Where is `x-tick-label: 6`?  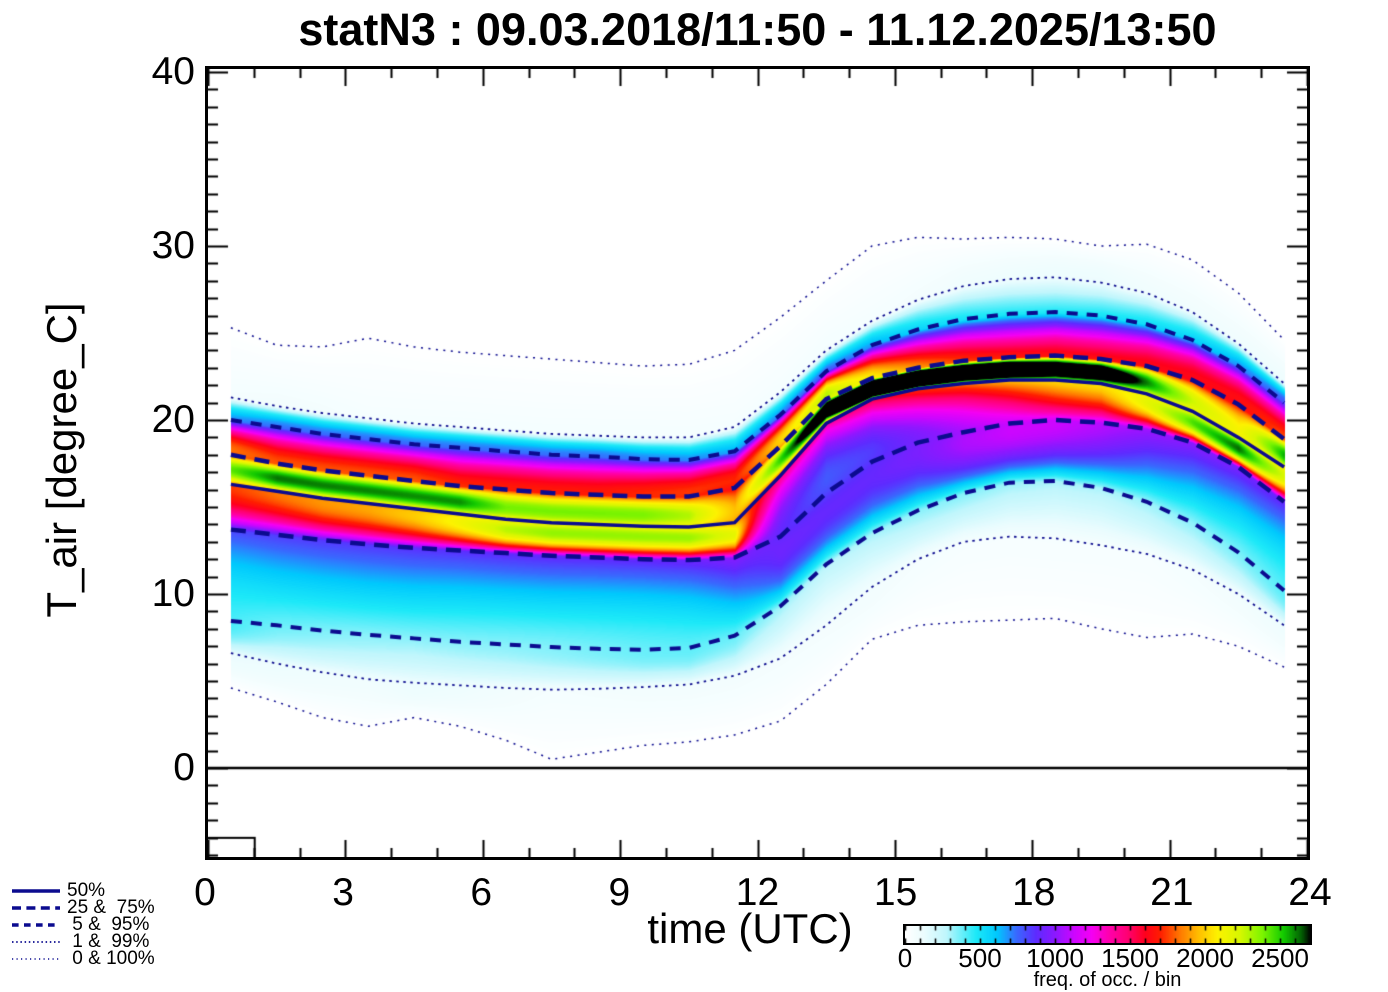
x-tick-label: 6 is located at coordinates (481, 892).